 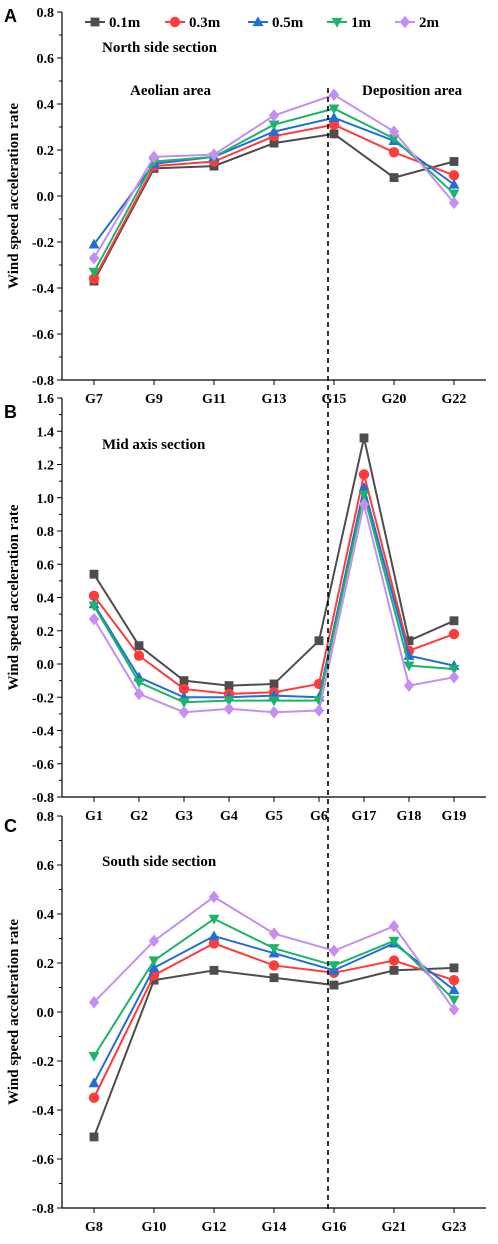 What do you see at coordinates (429, 23) in the screenshot?
I see `legend-label: 2m` at bounding box center [429, 23].